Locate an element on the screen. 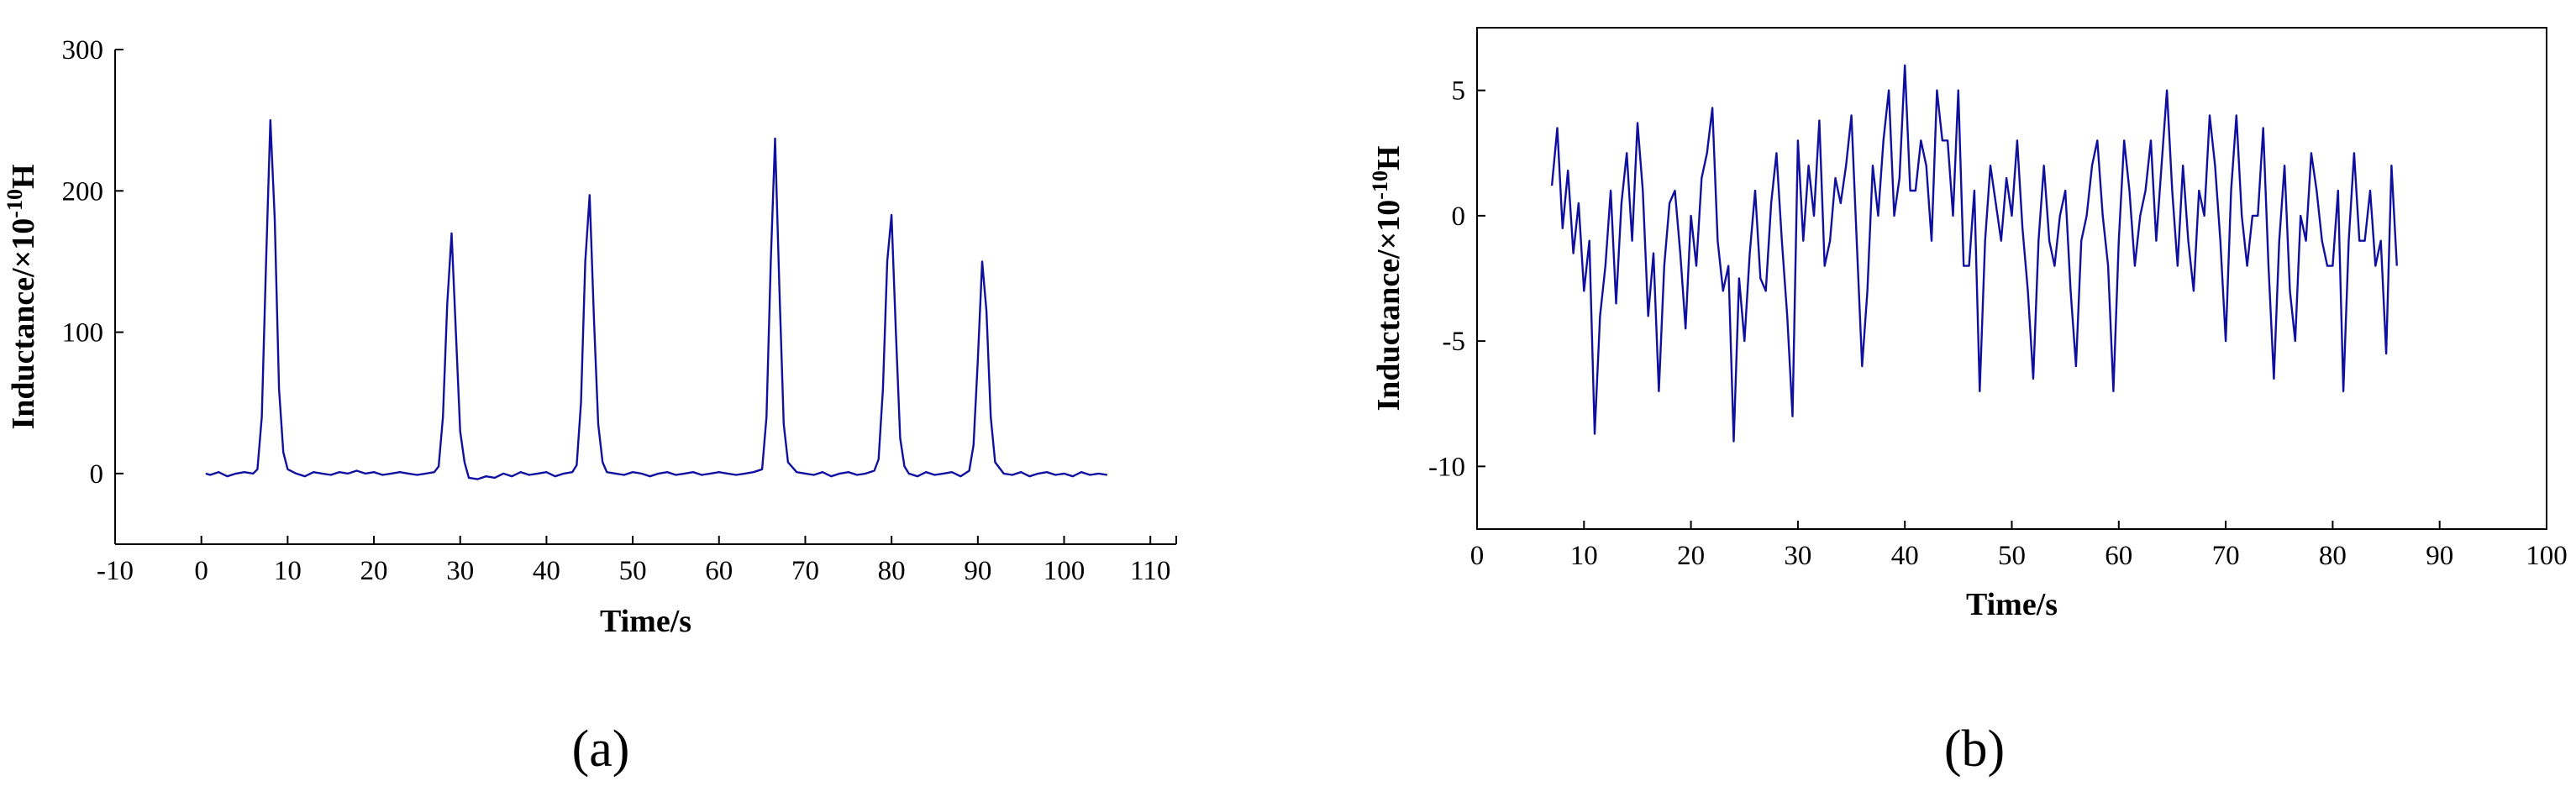 This screenshot has width=2576, height=802. panel-caption: (b) is located at coordinates (1974, 749).